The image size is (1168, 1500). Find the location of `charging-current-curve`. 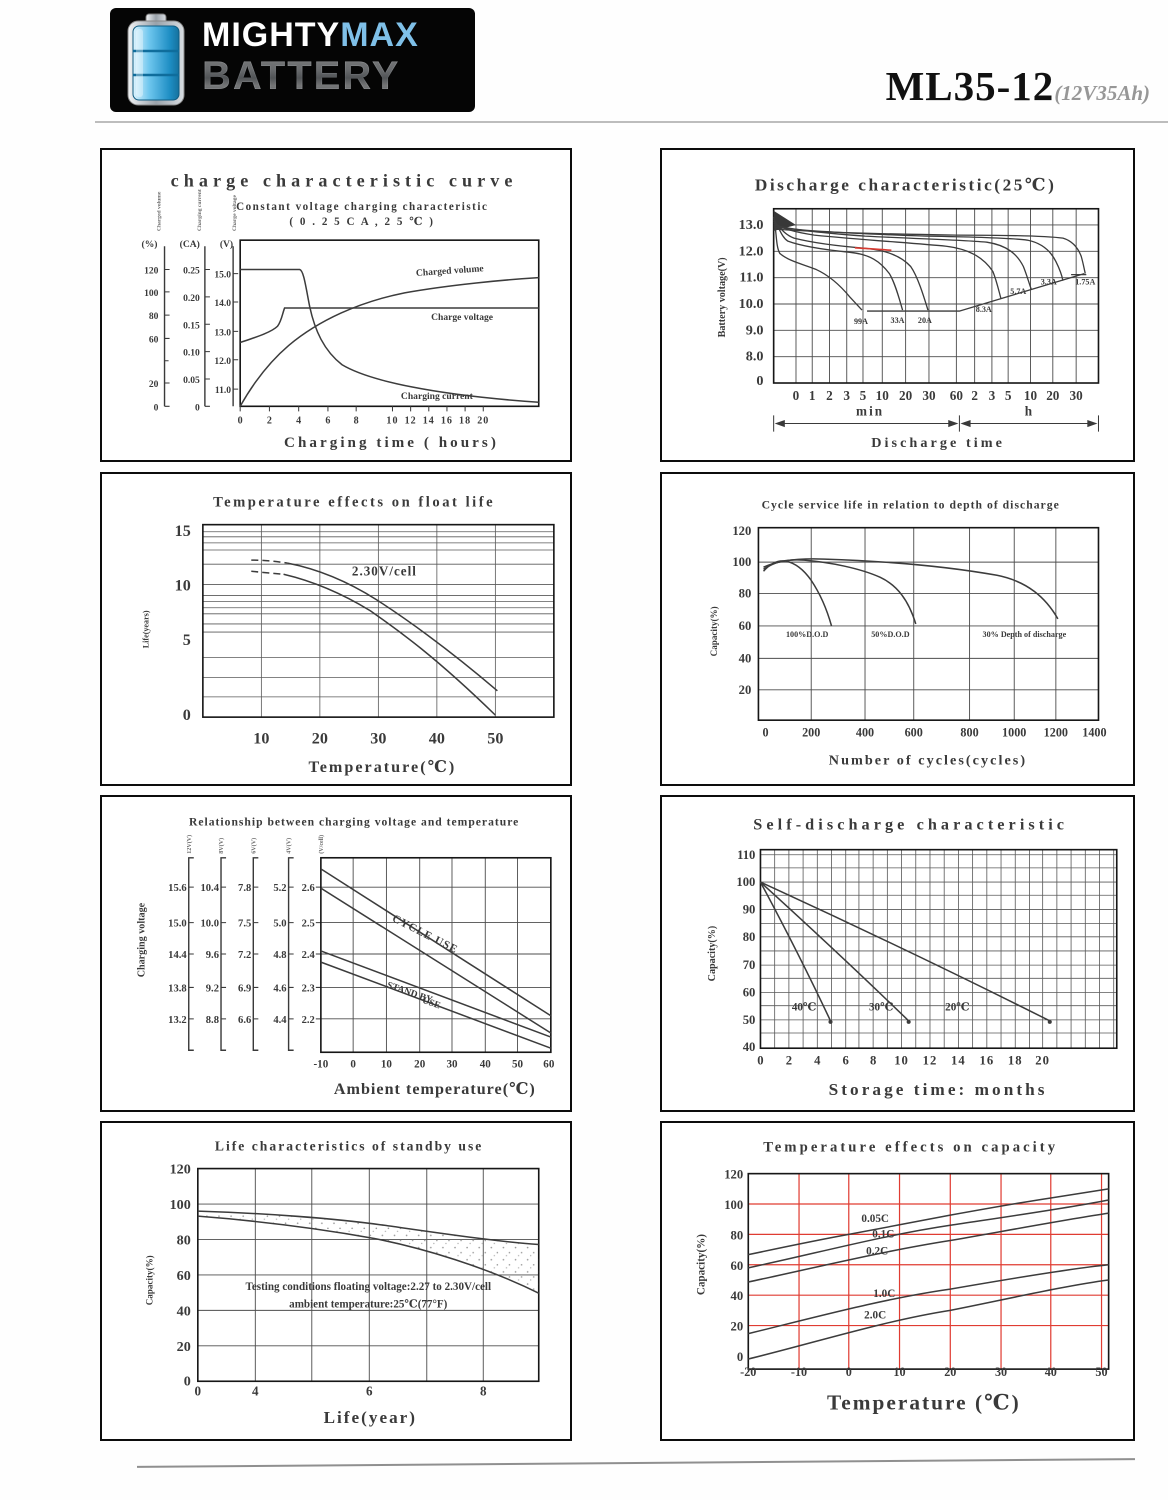

charging-current-curve is located at coordinates (389, 336).